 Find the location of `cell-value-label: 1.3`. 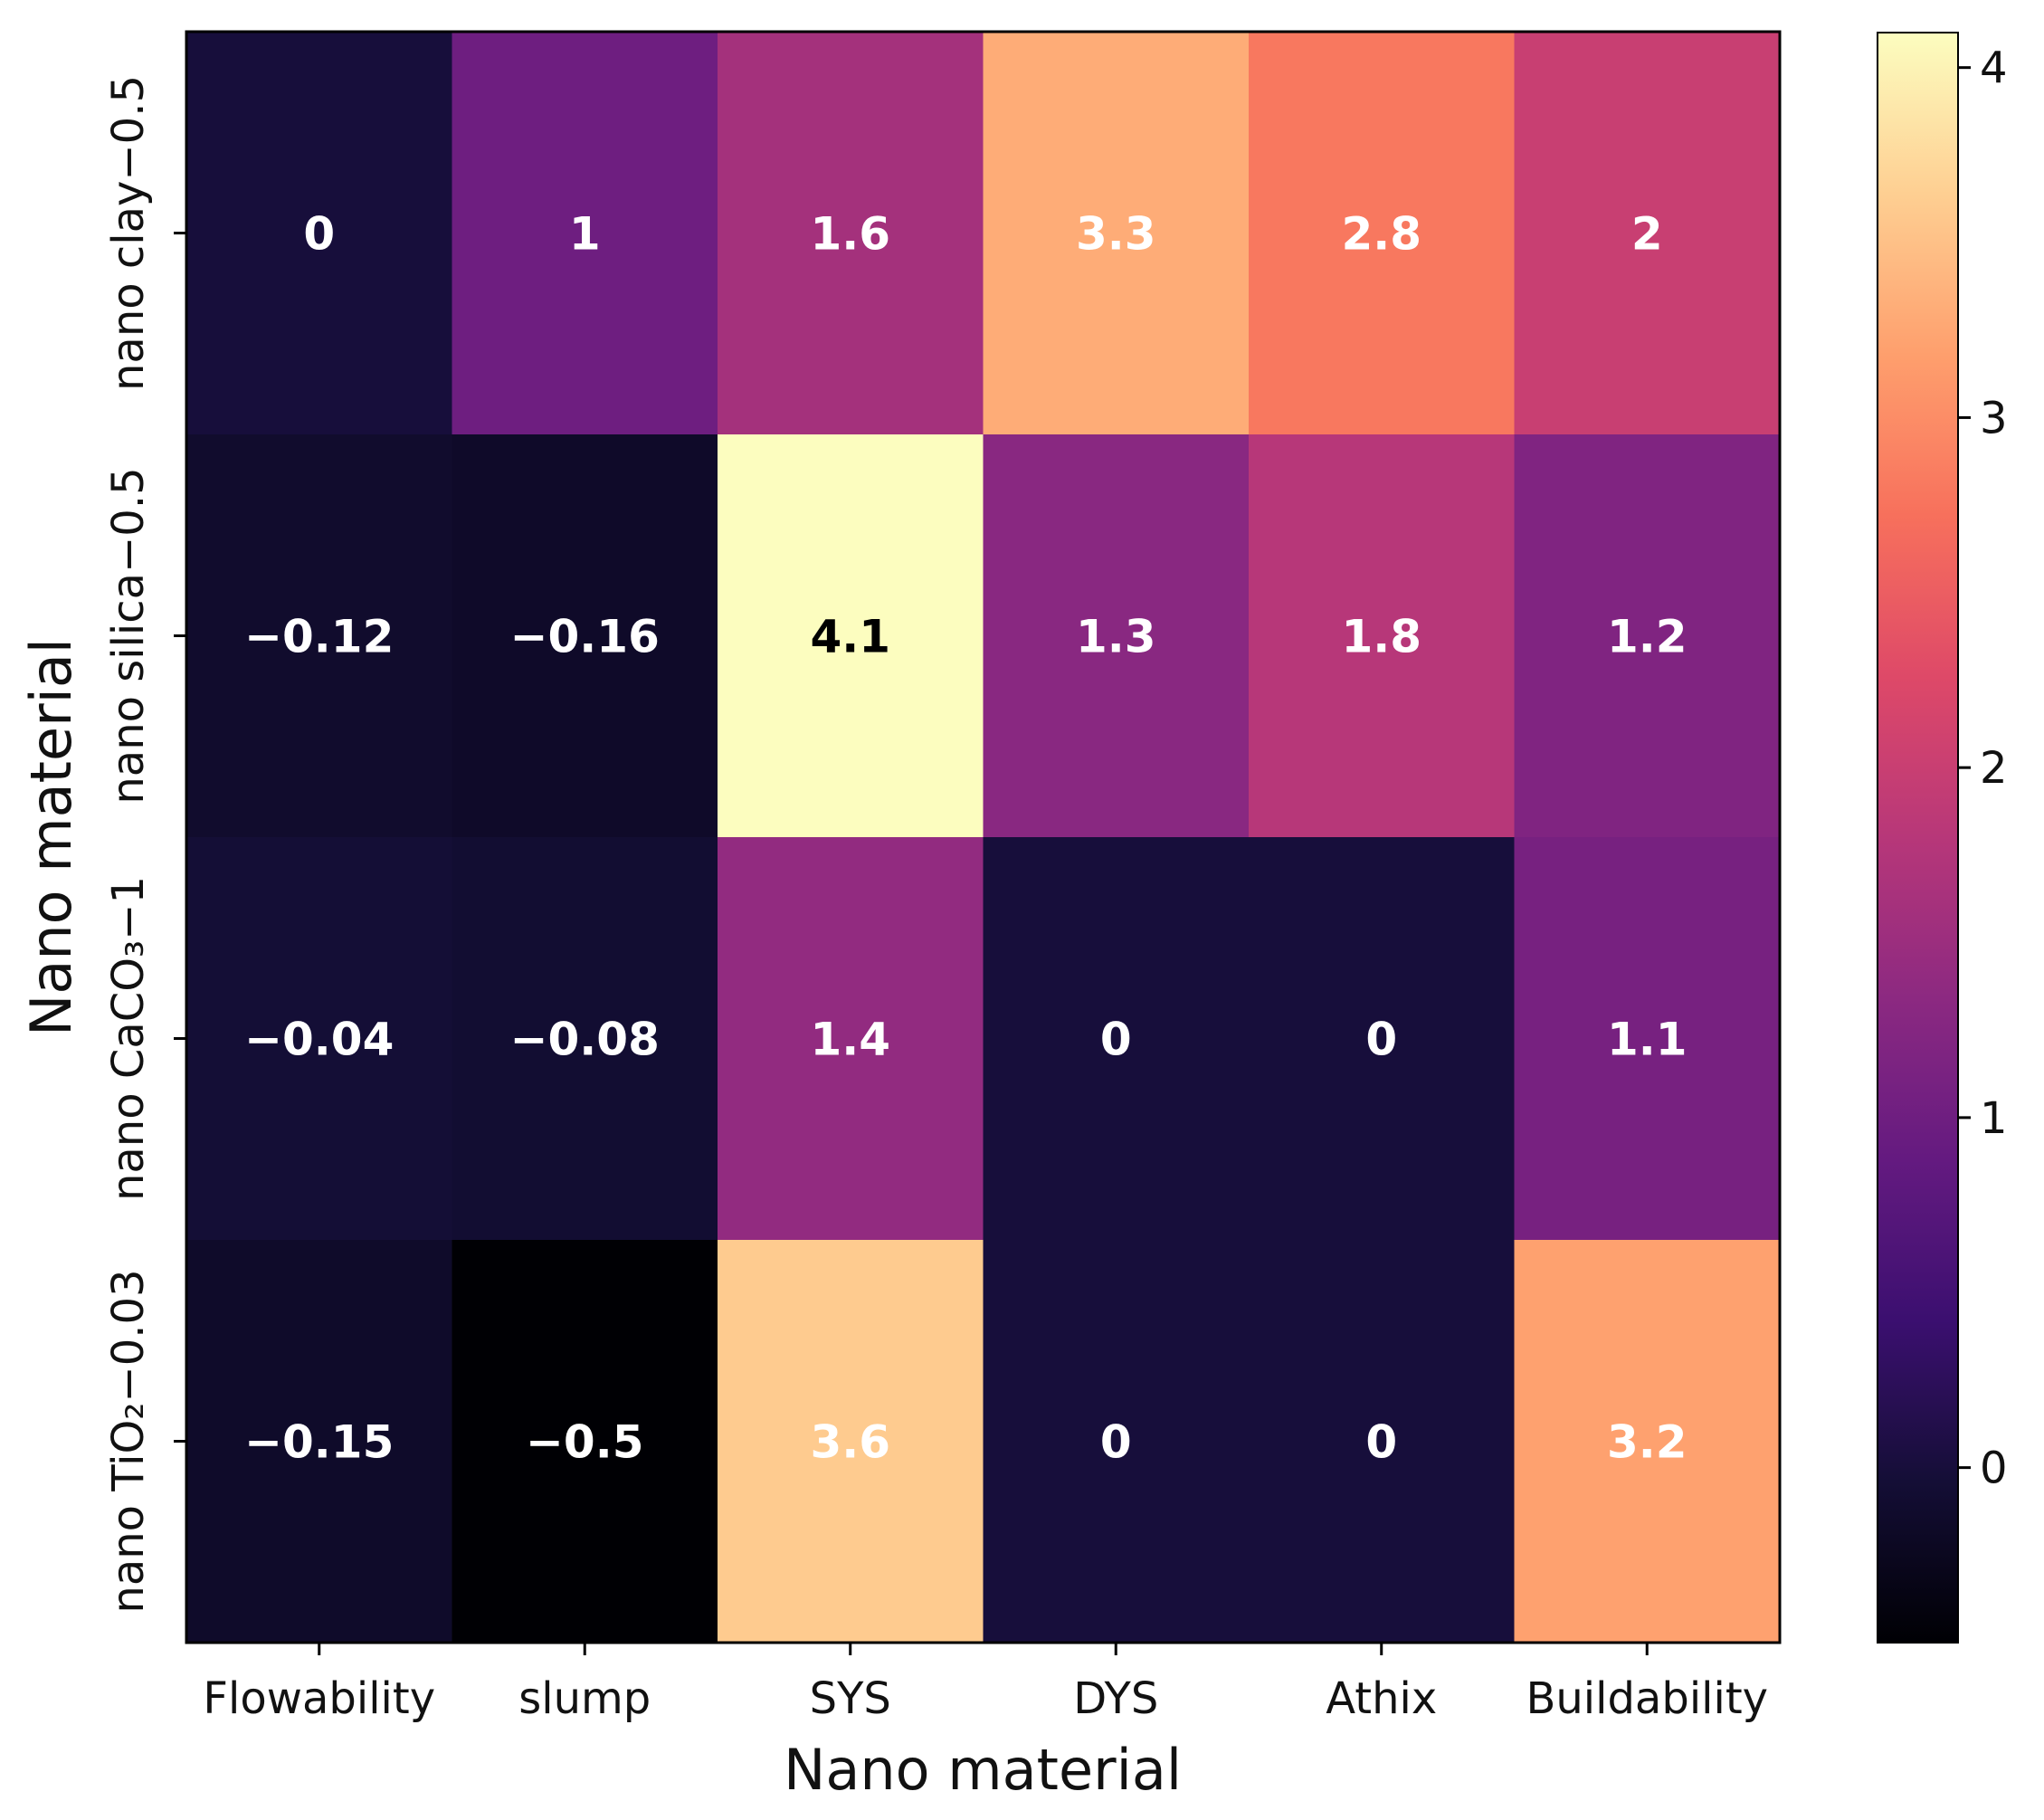

cell-value-label: 1.3 is located at coordinates (1116, 637).